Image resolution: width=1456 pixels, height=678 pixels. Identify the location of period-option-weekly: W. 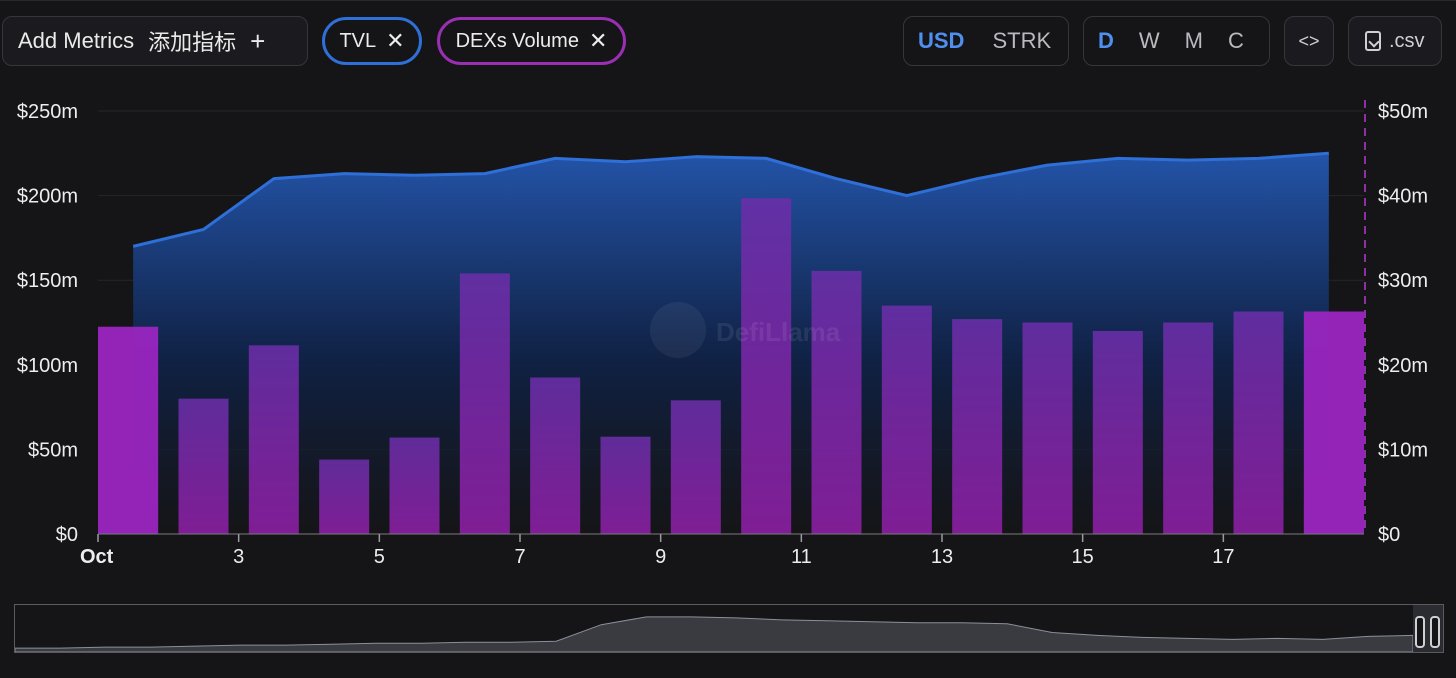
(1149, 40).